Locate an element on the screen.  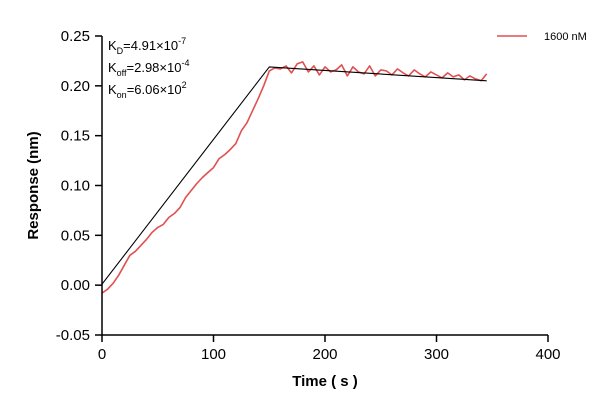
legend: 1600 nM is located at coordinates (542, 37).